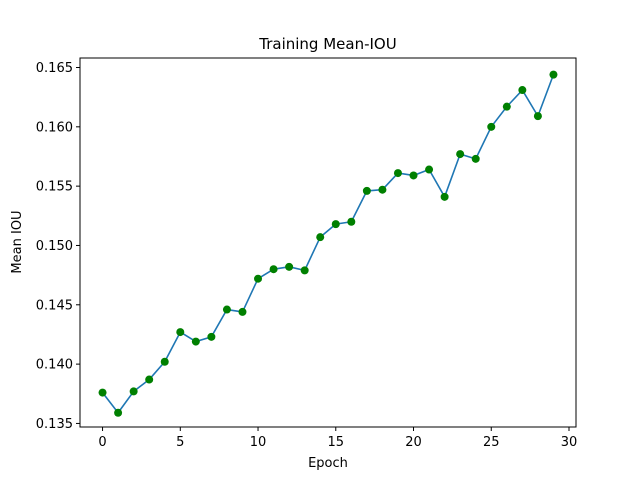  I want to click on x-tick-label: 30, so click(569, 442).